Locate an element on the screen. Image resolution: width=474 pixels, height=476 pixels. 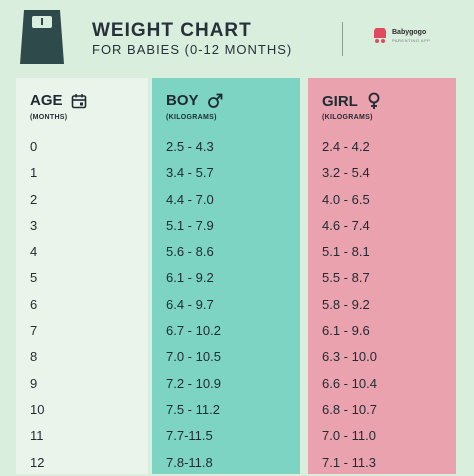
boy-column-header: BOY is located at coordinates (194, 100).